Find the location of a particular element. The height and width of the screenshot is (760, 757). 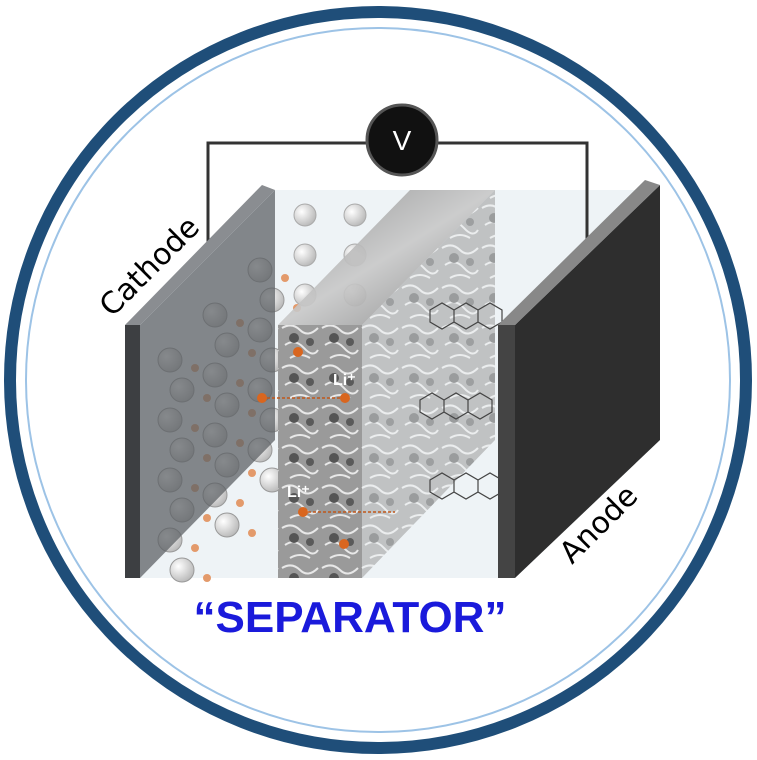

wire-left is located at coordinates (288, 193).